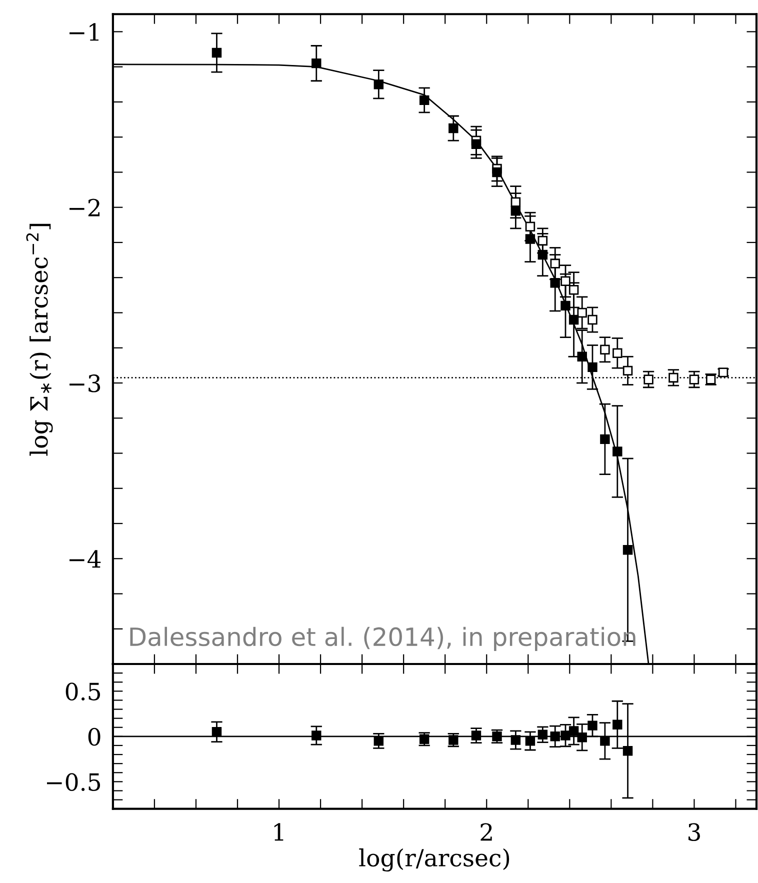 The height and width of the screenshot is (883, 758). What do you see at coordinates (84, 32) in the screenshot?
I see `y-tick-label: −1` at bounding box center [84, 32].